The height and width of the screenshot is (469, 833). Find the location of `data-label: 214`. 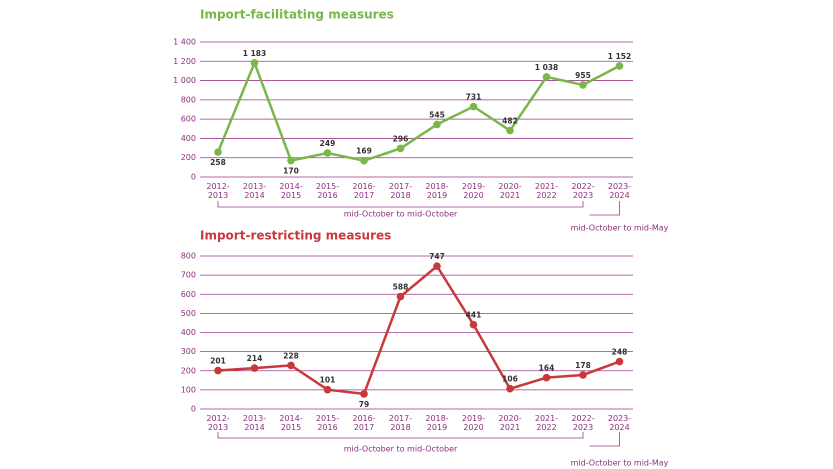

data-label: 214 is located at coordinates (255, 358).